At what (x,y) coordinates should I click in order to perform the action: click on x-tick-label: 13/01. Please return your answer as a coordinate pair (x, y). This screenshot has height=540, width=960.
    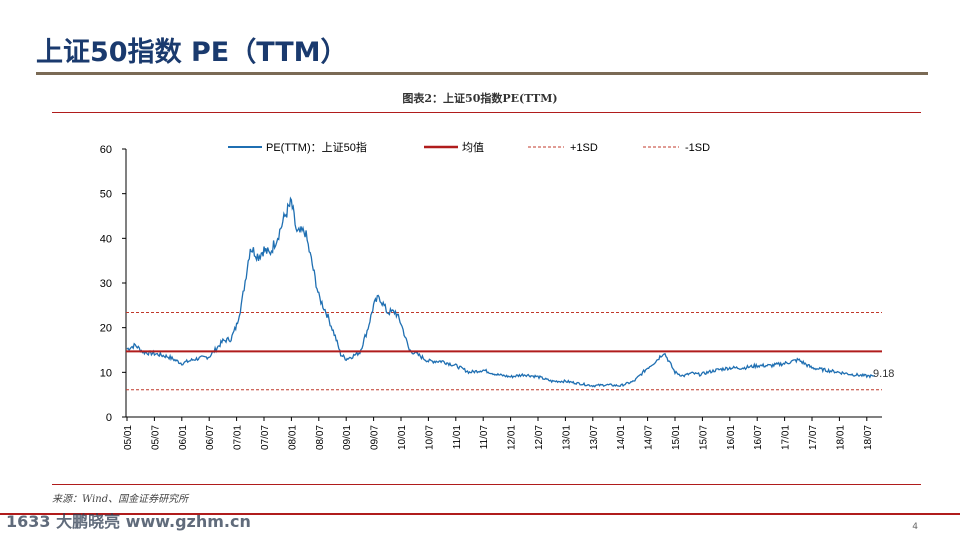
    Looking at the image, I should click on (566, 437).